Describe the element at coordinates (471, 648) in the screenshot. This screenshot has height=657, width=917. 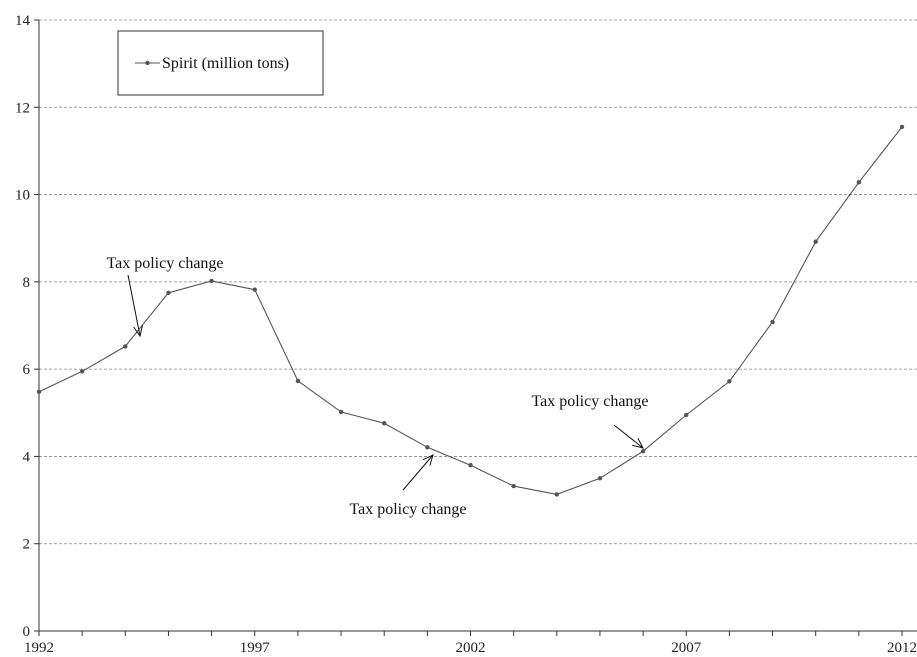
I see `x-tick-label: 2002` at that location.